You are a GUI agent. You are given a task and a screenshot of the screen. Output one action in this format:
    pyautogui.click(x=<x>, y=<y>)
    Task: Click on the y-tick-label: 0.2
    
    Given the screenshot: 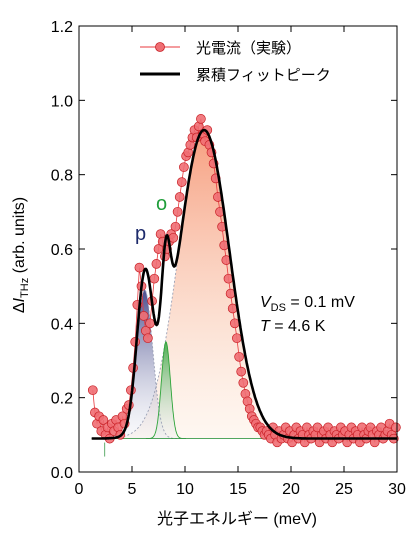 What is the action you would take?
    pyautogui.click(x=62, y=399)
    